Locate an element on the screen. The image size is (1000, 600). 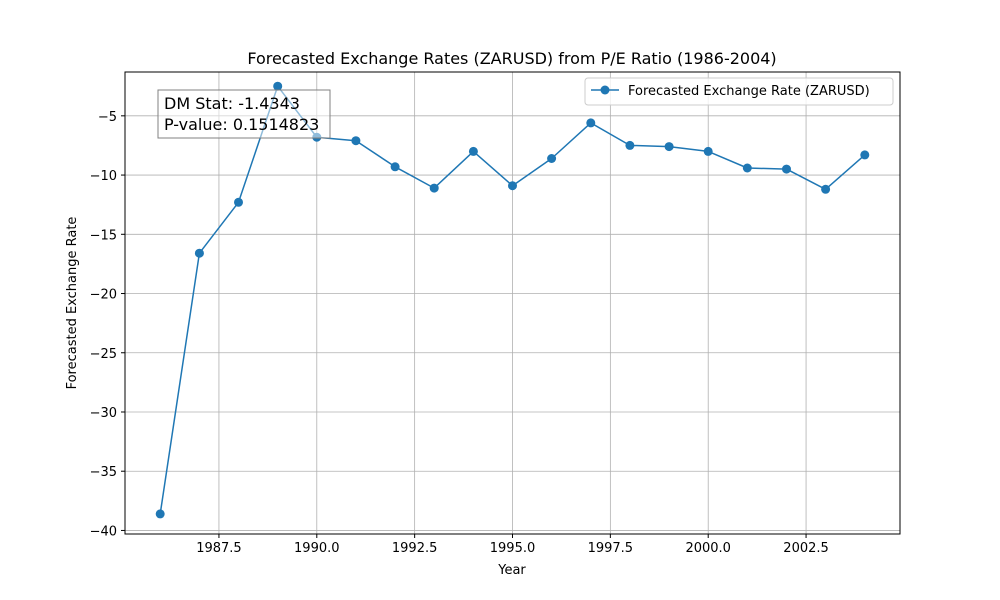
x-tick-label: 1992.5 is located at coordinates (415, 548).